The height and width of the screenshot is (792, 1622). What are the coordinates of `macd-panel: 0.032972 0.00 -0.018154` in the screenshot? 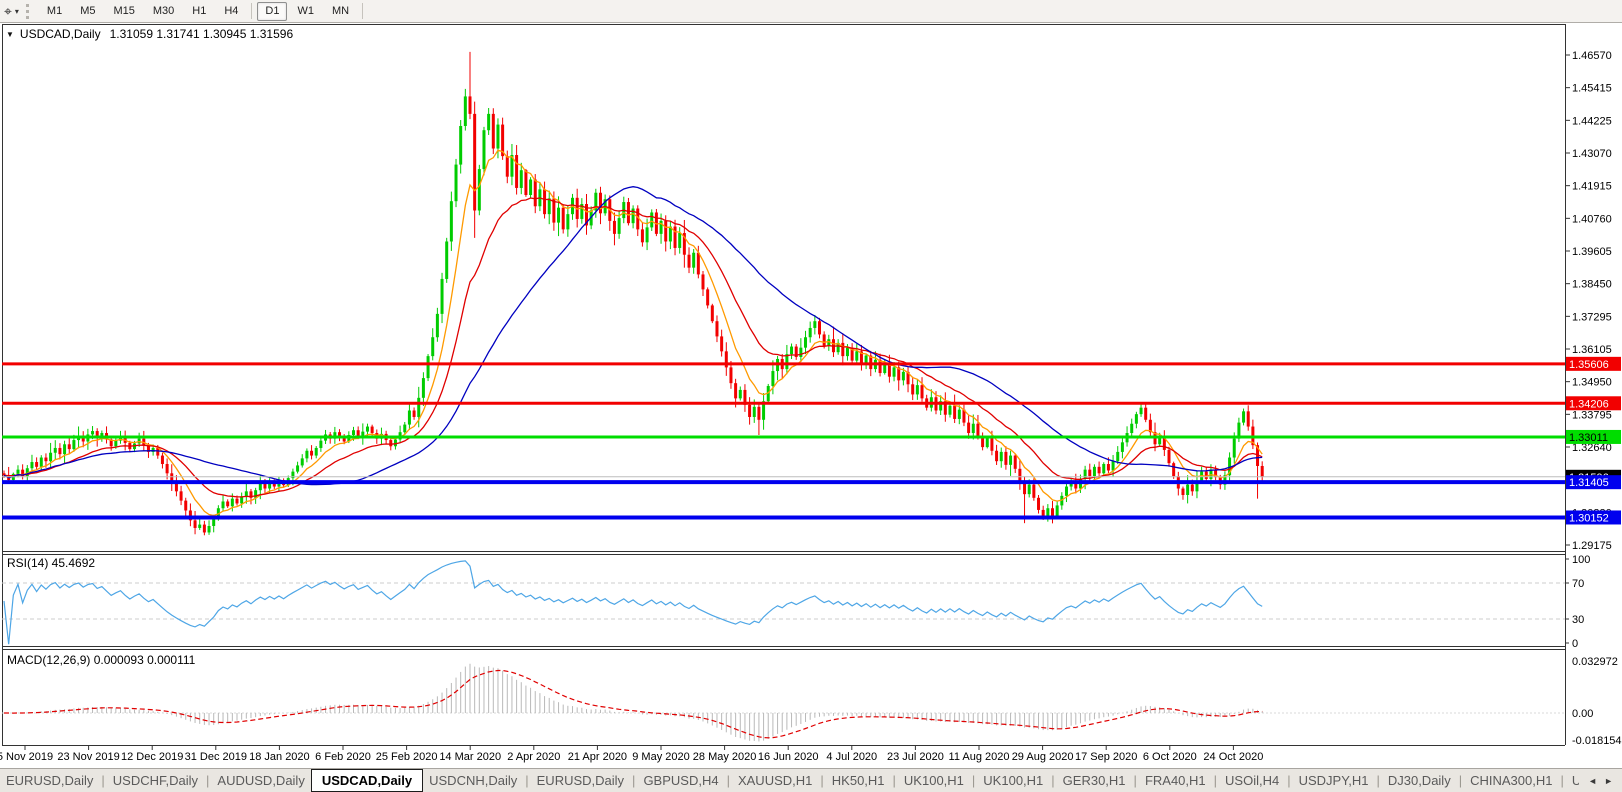 It's located at (812, 701).